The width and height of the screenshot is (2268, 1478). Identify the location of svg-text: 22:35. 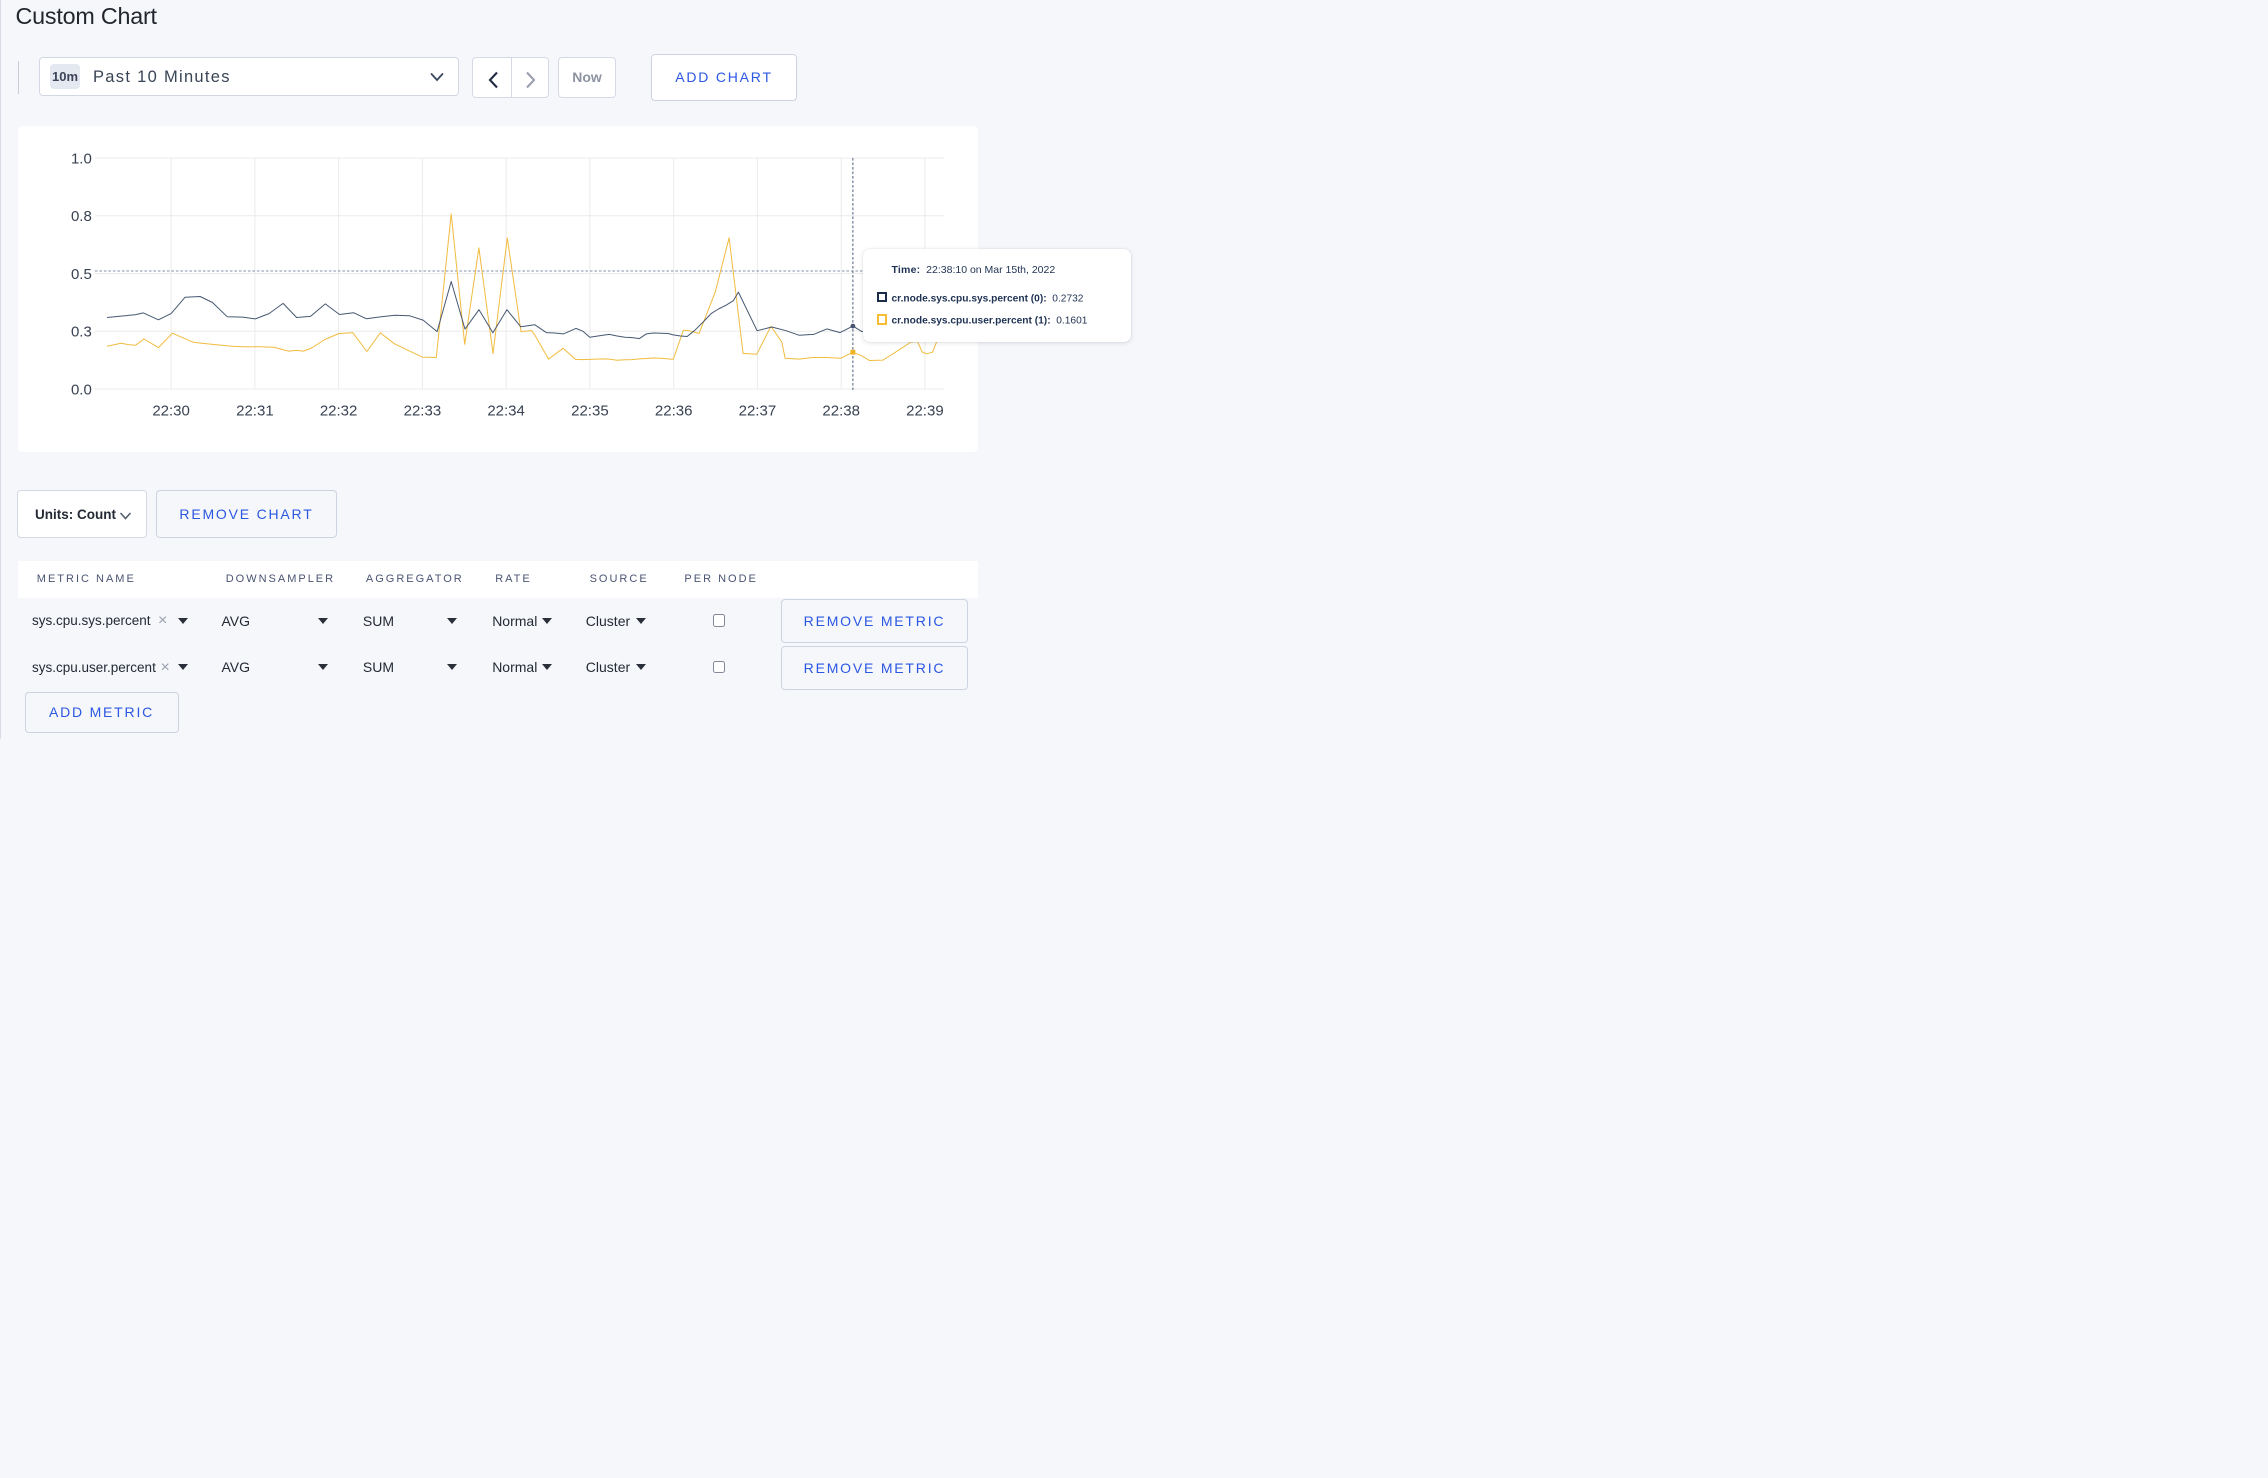
(590, 411).